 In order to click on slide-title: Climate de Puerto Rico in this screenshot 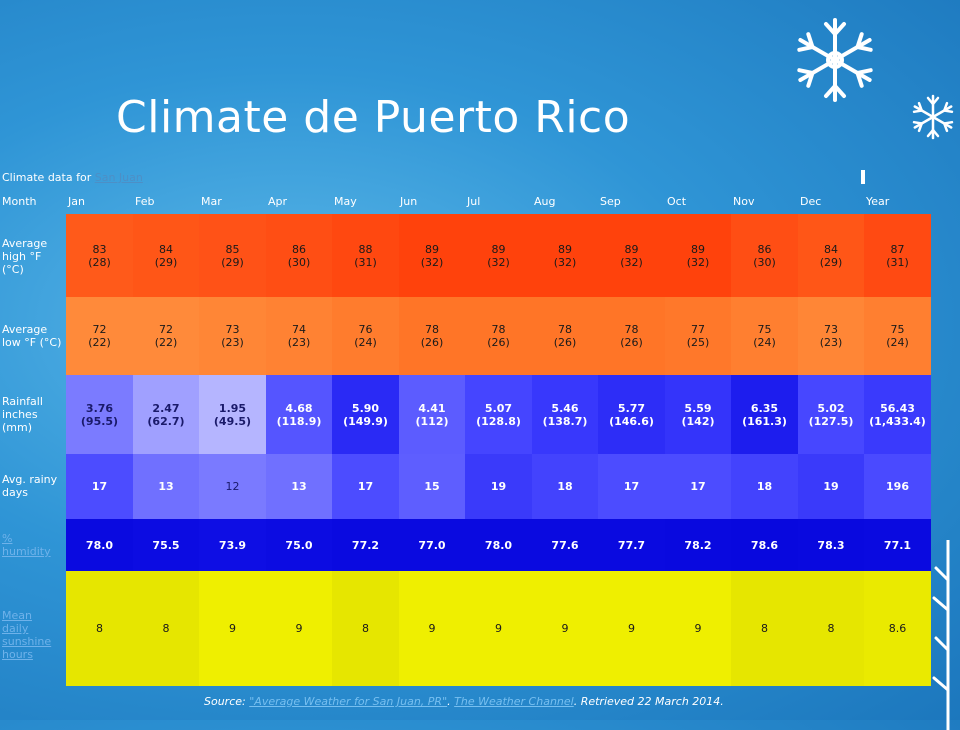, I will do `click(373, 117)`.